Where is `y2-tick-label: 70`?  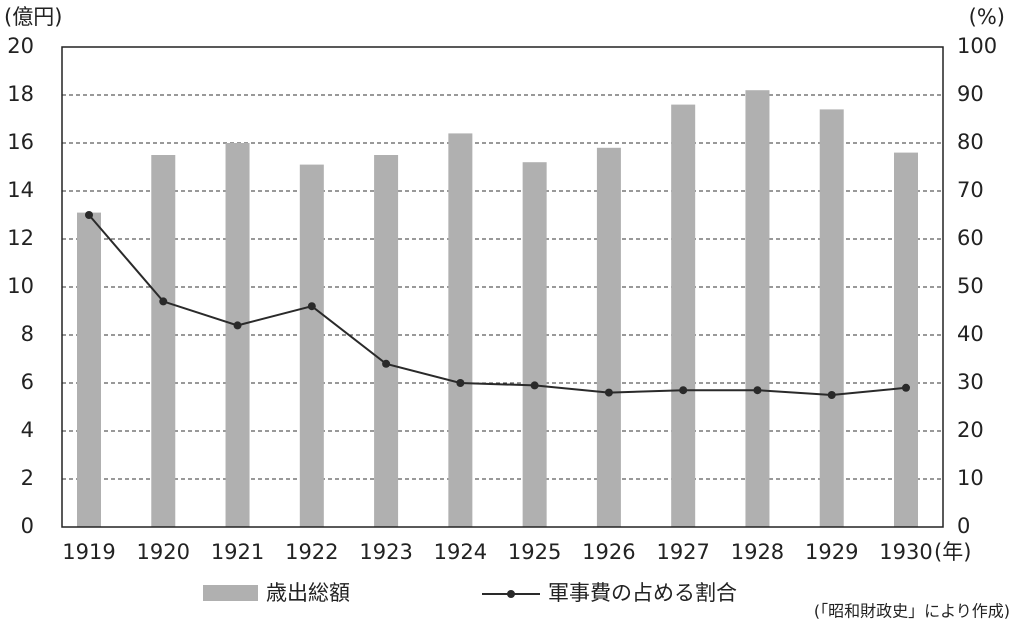
y2-tick-label: 70 is located at coordinates (970, 190).